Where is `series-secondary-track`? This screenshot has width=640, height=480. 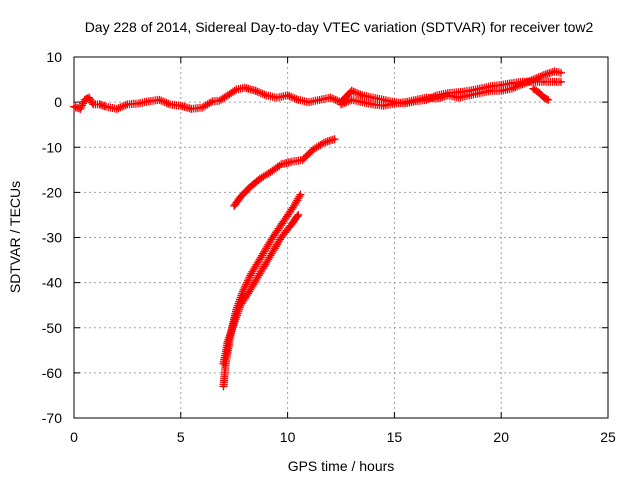 series-secondary-track is located at coordinates (451, 88).